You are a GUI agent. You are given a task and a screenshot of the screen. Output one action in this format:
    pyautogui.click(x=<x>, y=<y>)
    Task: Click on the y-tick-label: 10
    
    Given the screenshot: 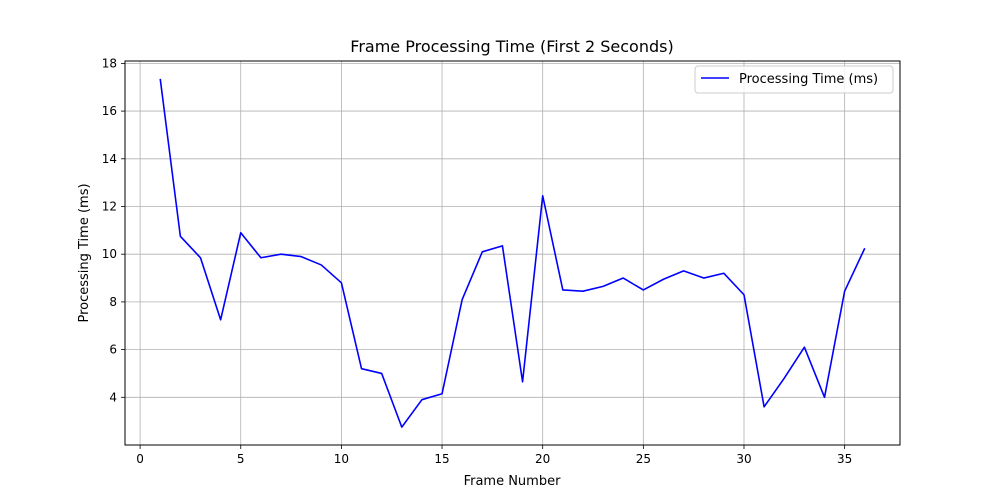 What is the action you would take?
    pyautogui.click(x=109, y=254)
    